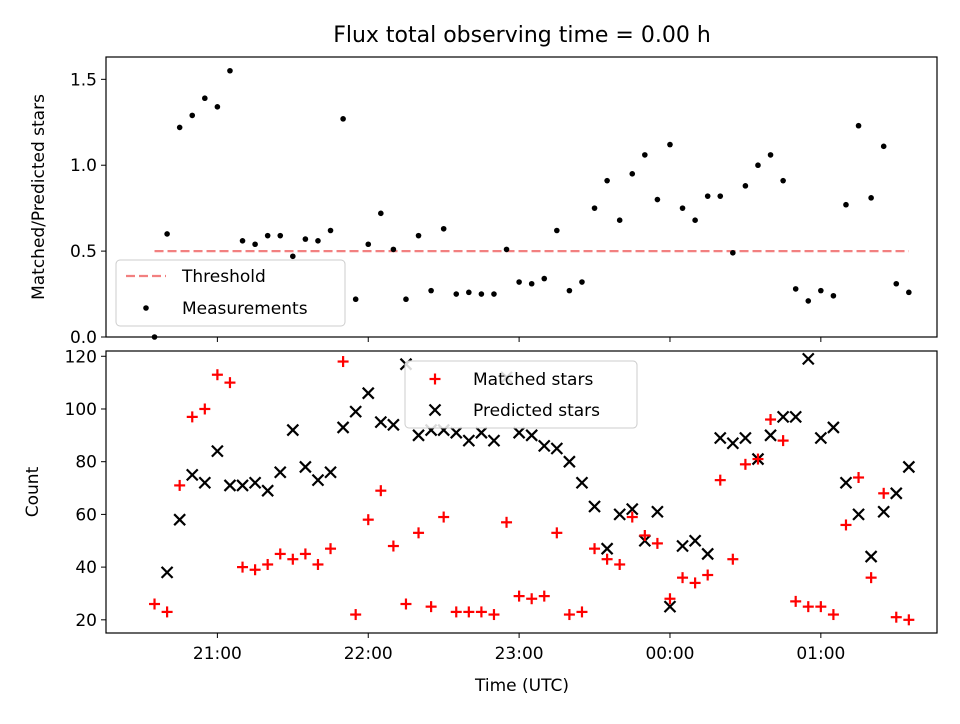 This screenshot has width=960, height=724. Describe the element at coordinates (86, 568) in the screenshot. I see `bottom-y-tick-label: 40` at that location.